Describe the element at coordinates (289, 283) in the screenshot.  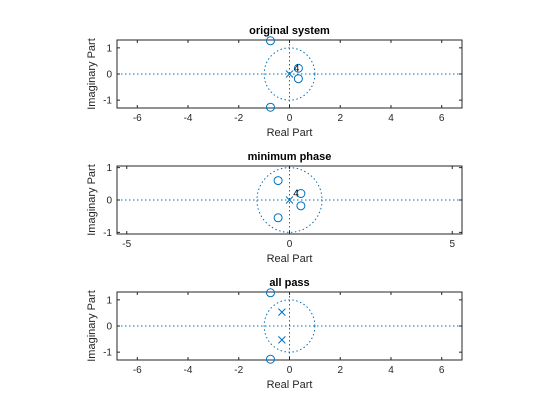
I see `subplot-title: all pass` at that location.